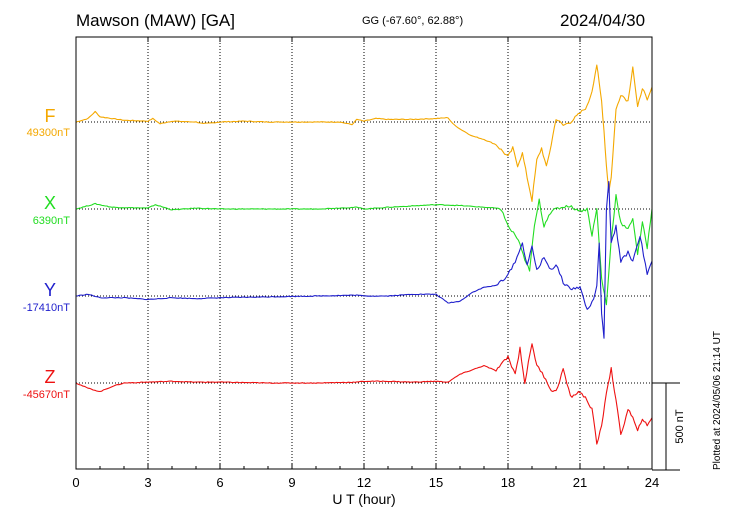  What do you see at coordinates (50, 377) in the screenshot?
I see `series-name-z: Z` at bounding box center [50, 377].